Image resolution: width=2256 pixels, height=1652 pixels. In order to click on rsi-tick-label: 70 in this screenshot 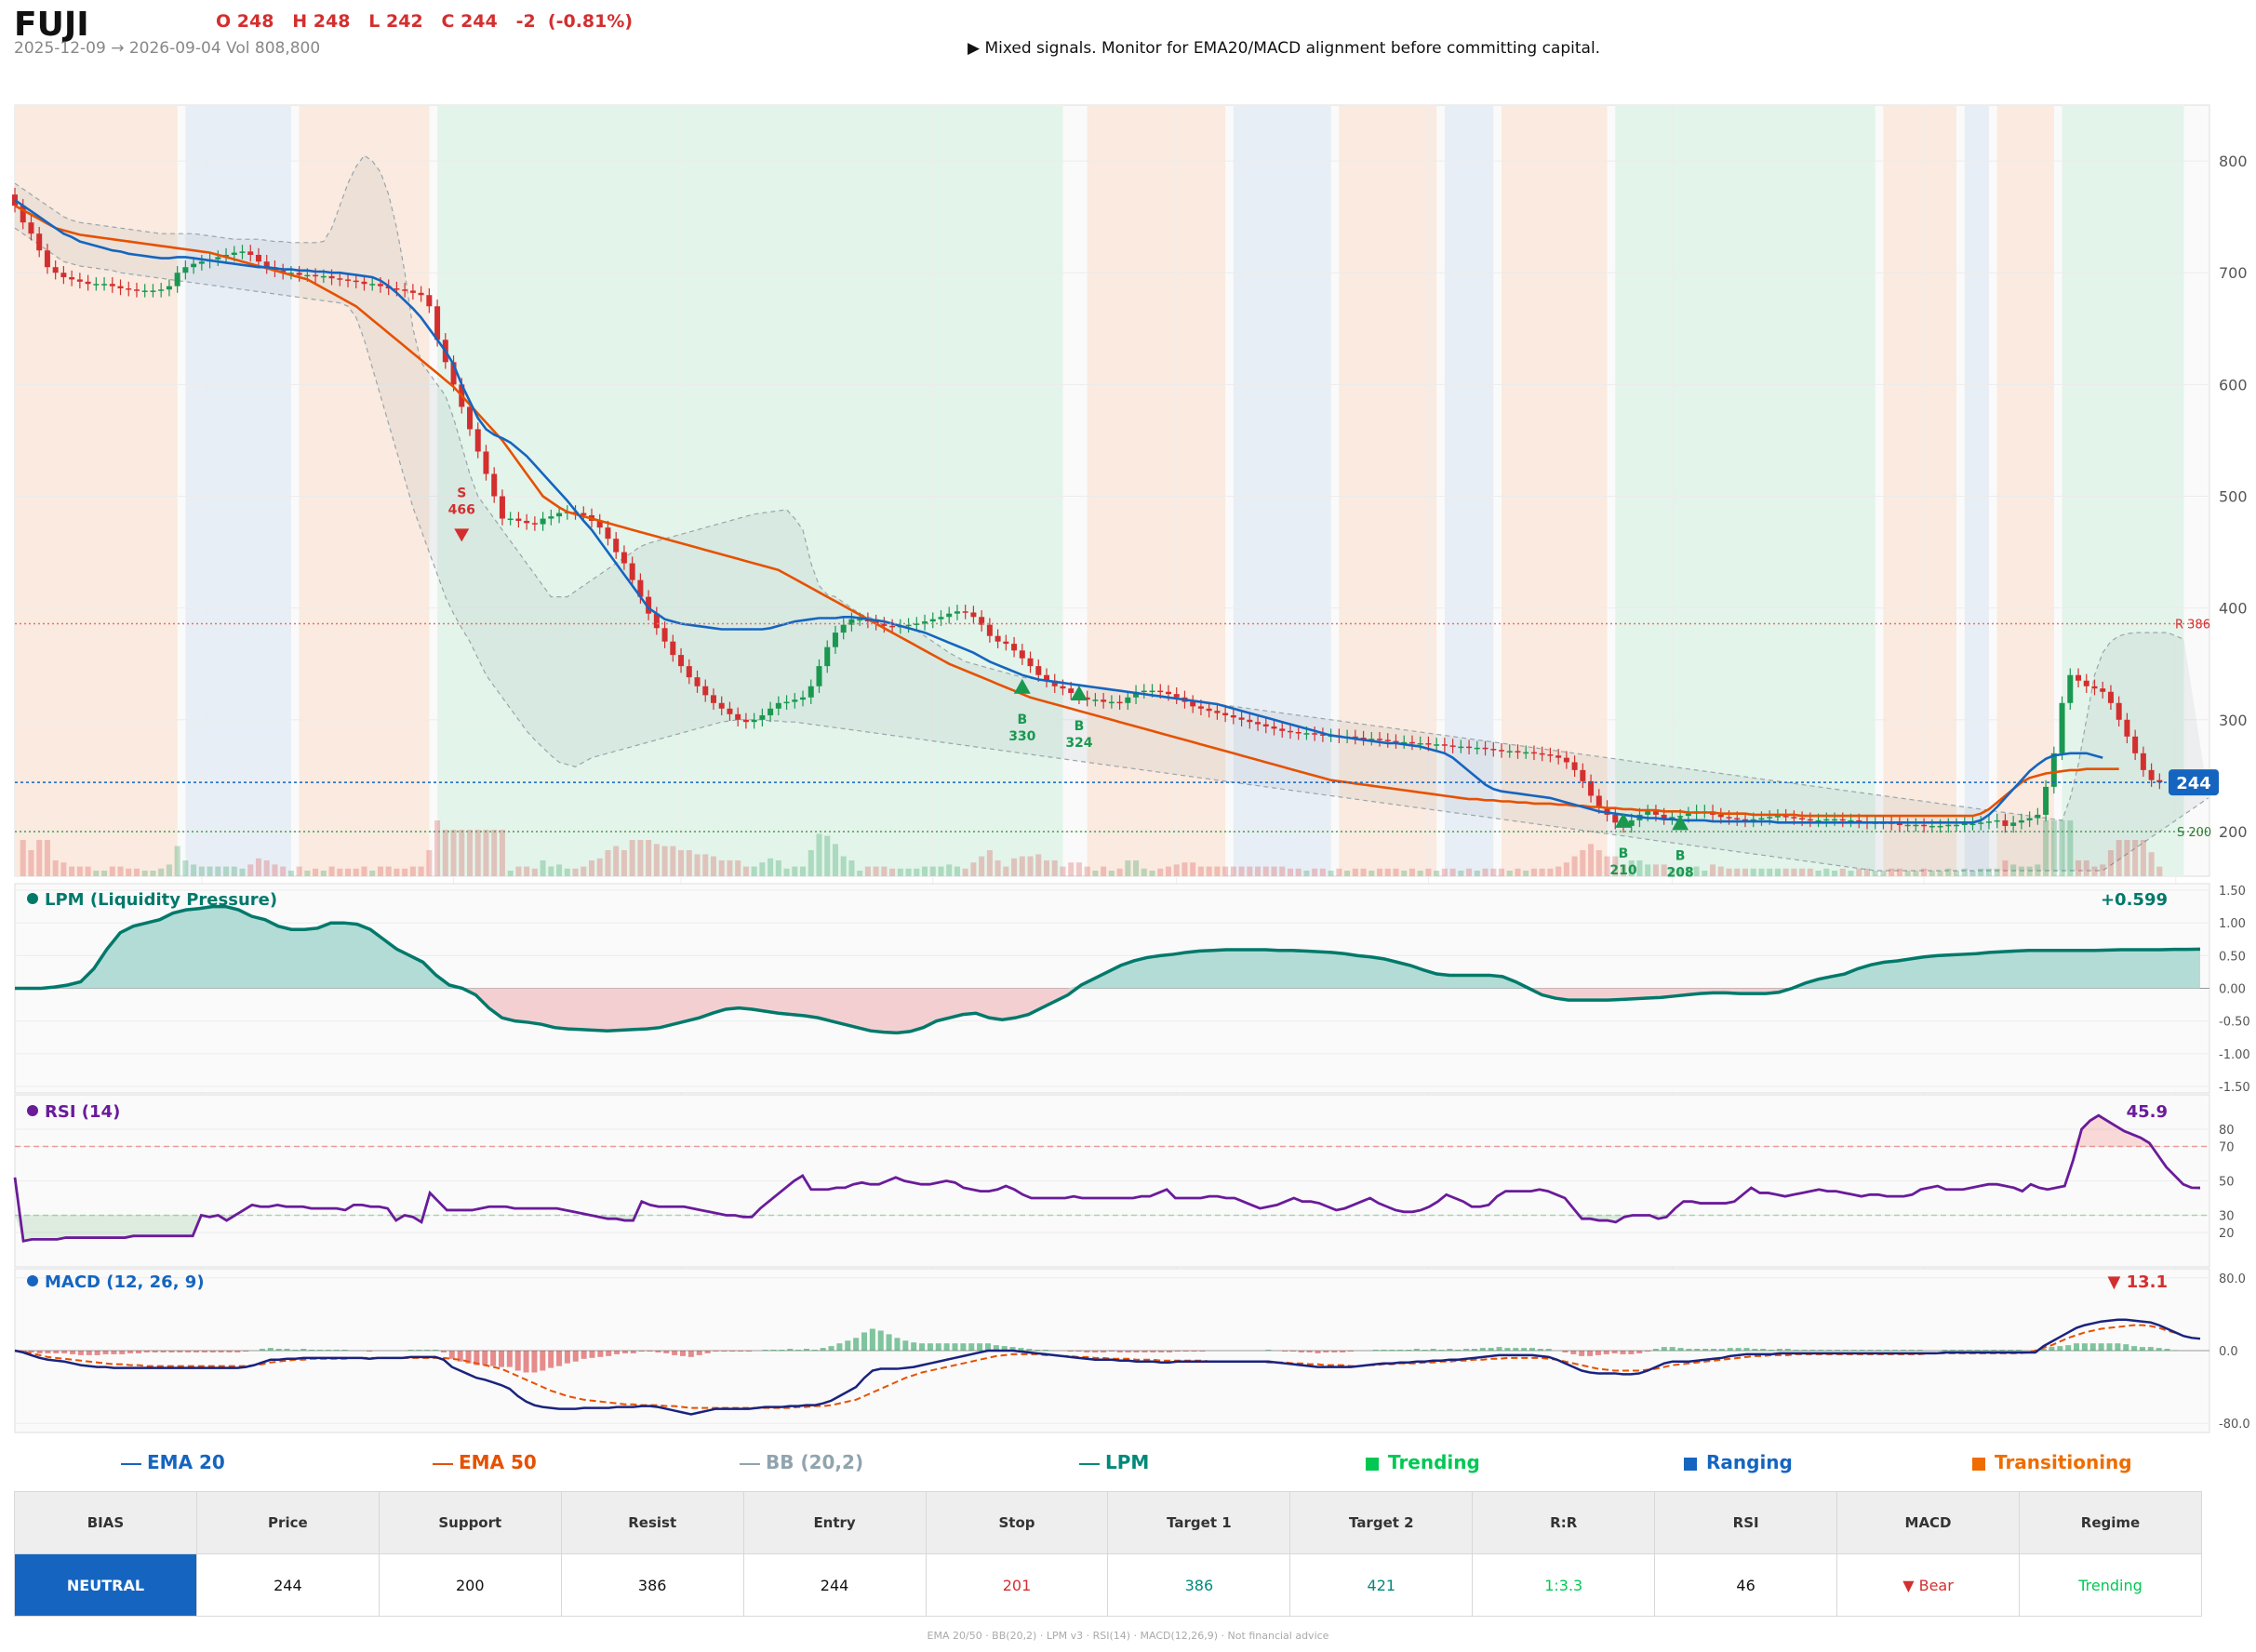, I will do `click(2227, 1148)`.